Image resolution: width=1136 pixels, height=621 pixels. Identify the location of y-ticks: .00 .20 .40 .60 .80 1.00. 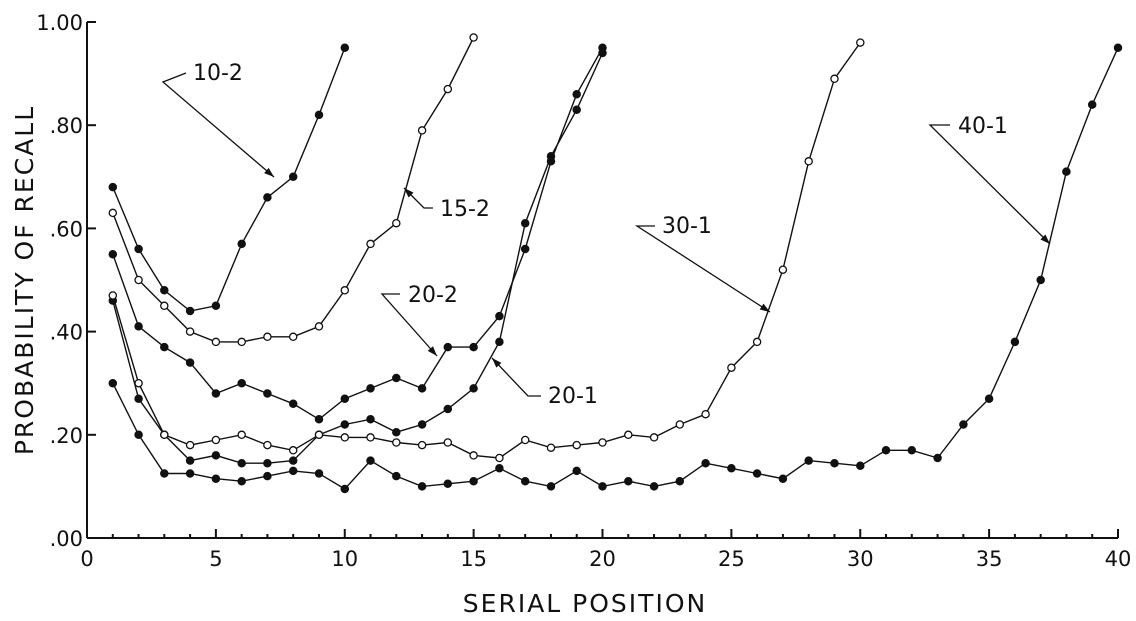
(66, 281).